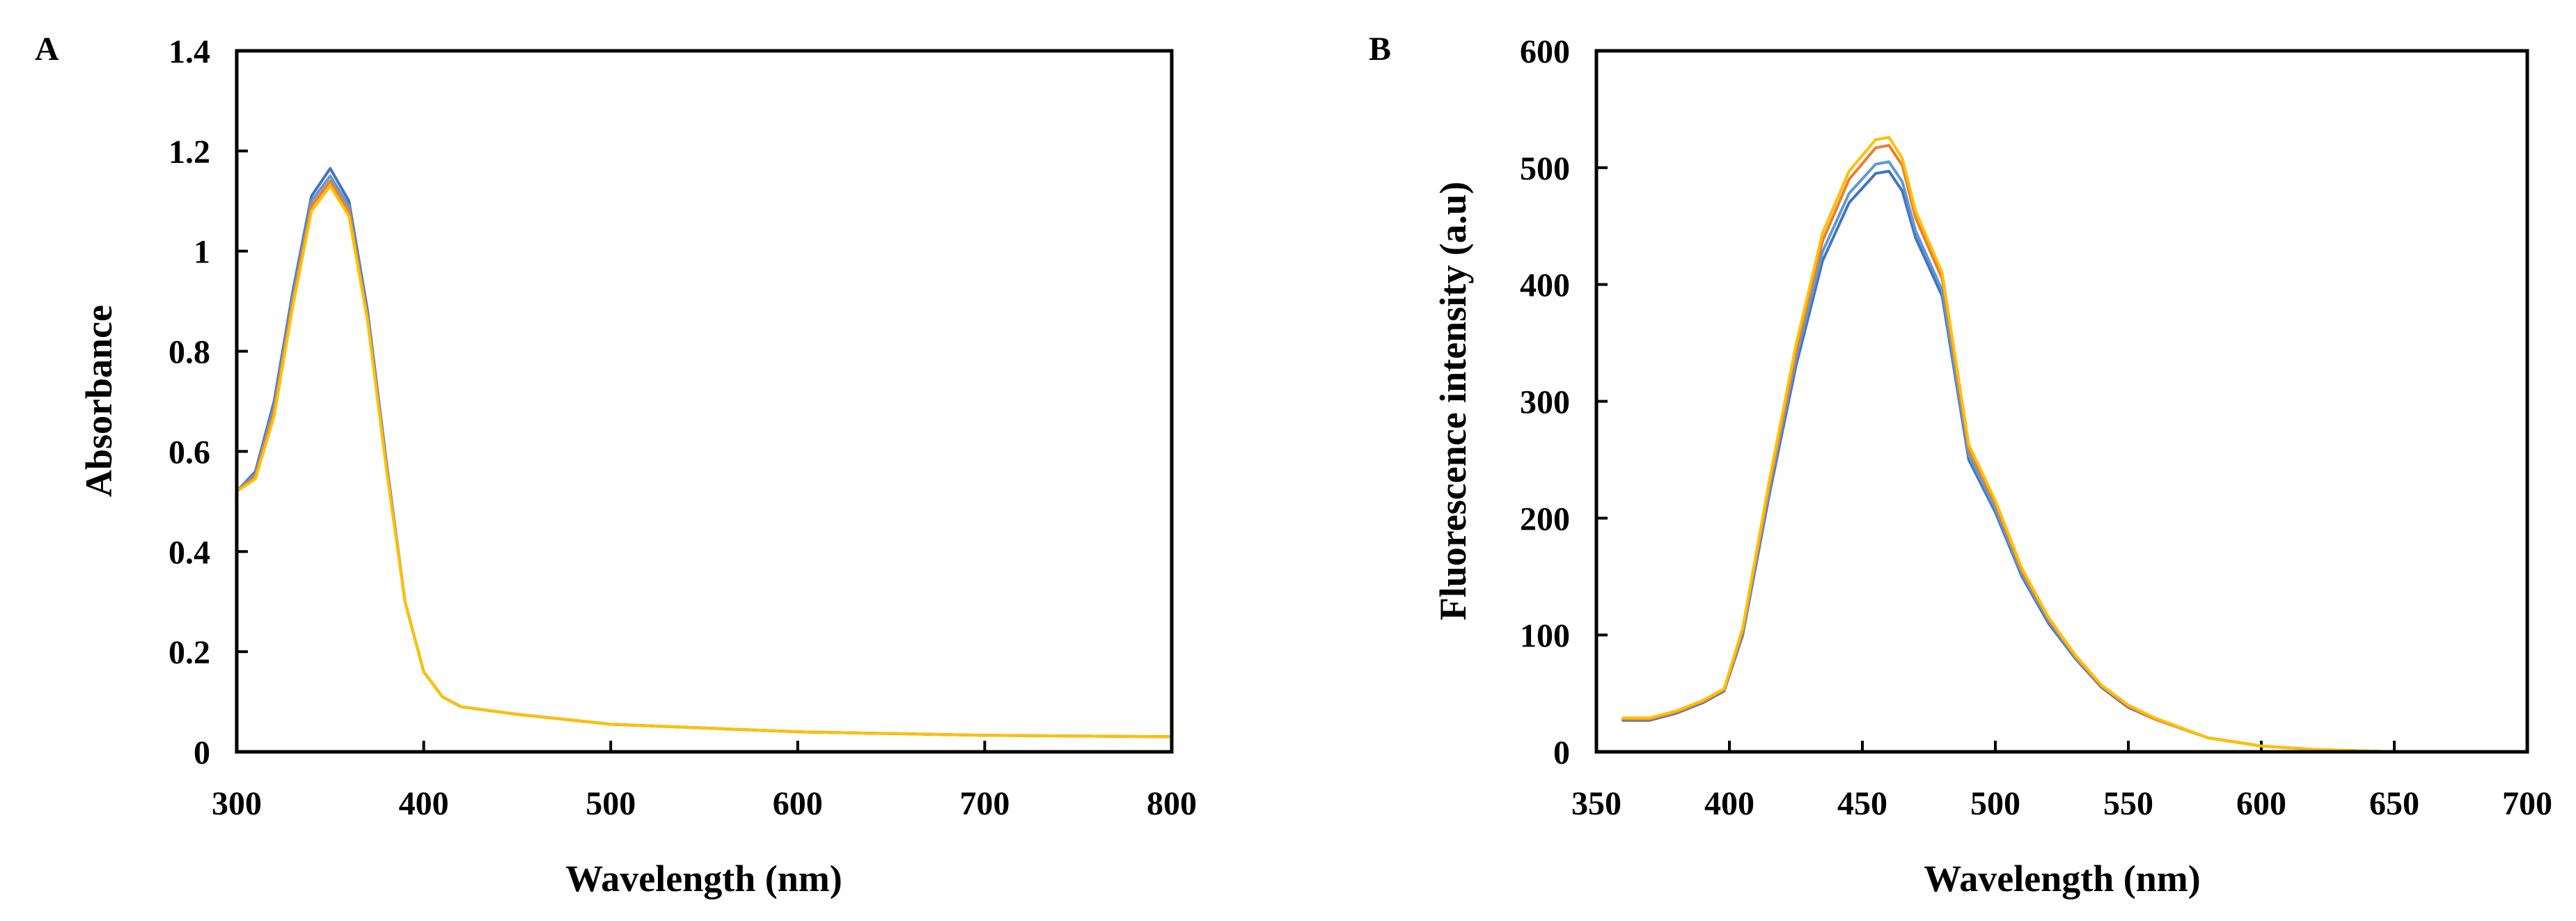 This screenshot has width=2576, height=921. I want to click on panel-a-x-tick-label: 700, so click(984, 804).